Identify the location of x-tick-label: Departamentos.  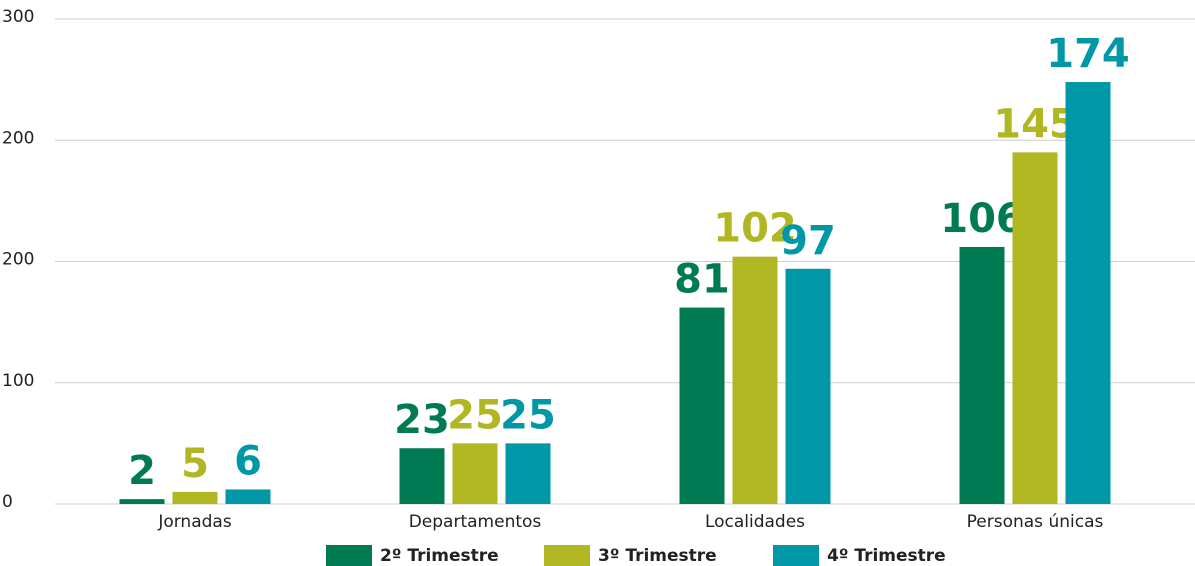
(475, 522).